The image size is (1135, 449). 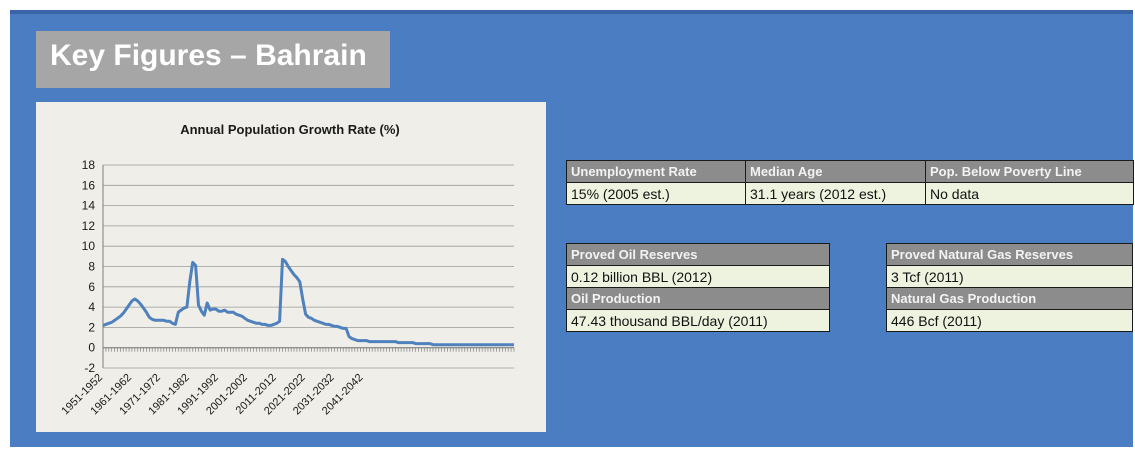 I want to click on oil-production-value: 47.43 thousand BBL/day (2011), so click(x=698, y=320).